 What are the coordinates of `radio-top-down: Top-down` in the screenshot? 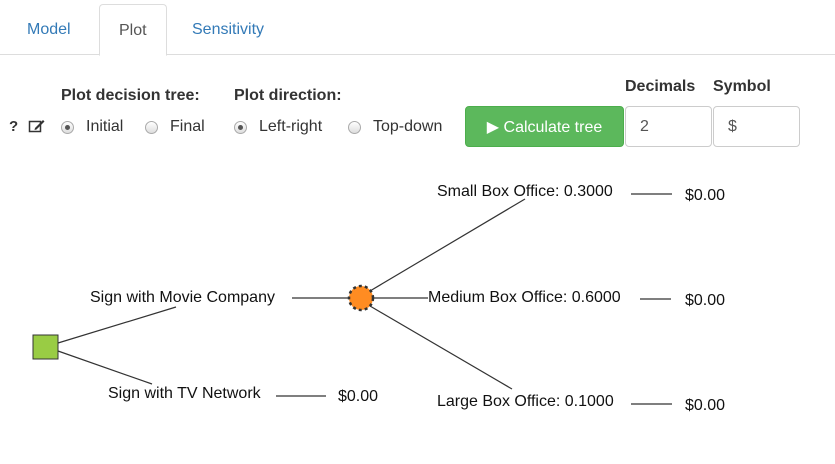 It's located at (395, 127).